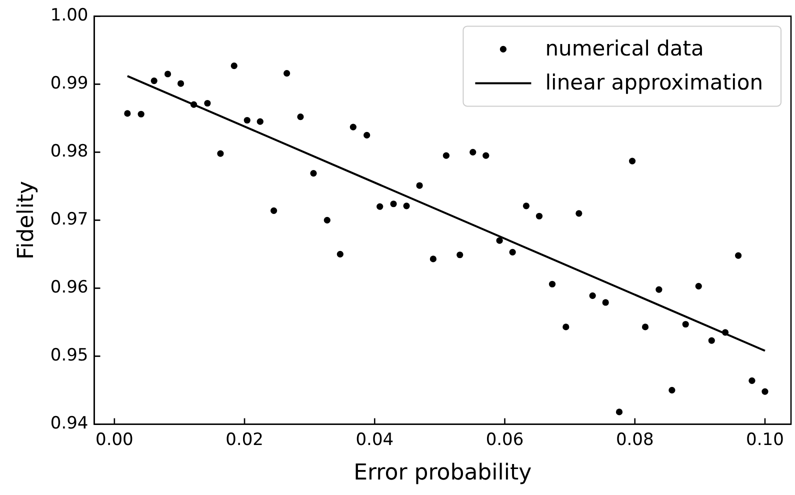  Describe the element at coordinates (765, 440) in the screenshot. I see `x-tick-label: 0.10` at that location.